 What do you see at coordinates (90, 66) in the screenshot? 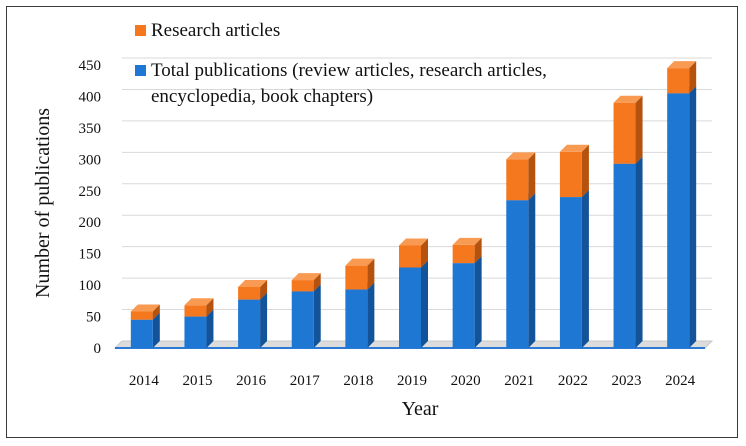
I see `y-tick-label: 450` at bounding box center [90, 66].